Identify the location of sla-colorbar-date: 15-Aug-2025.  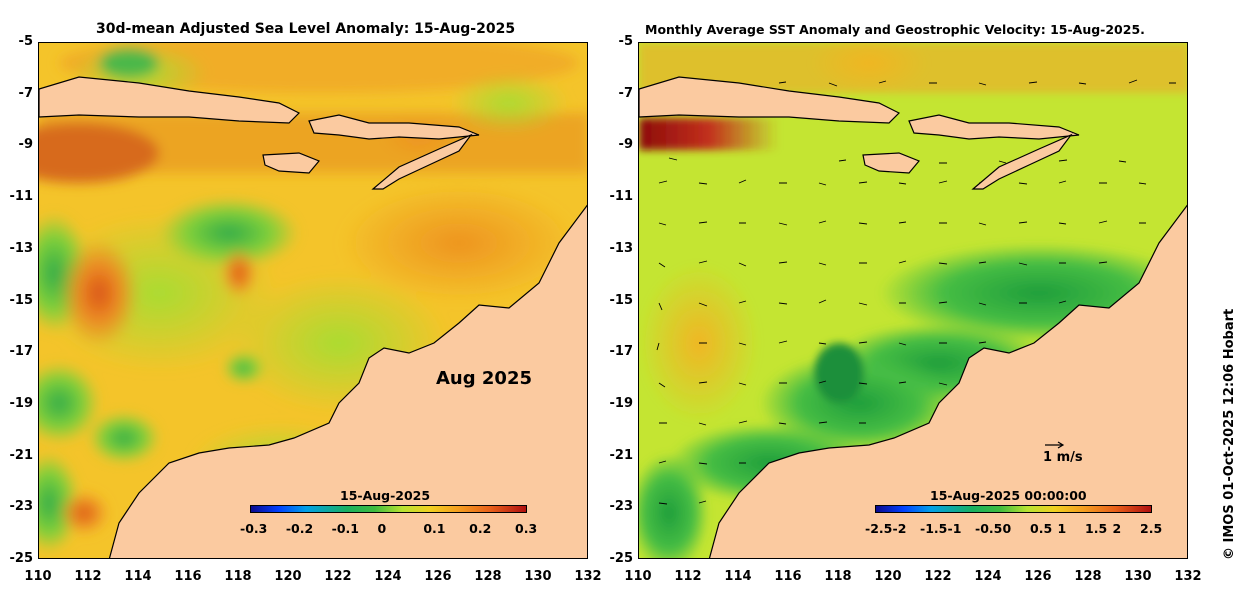
(385, 495).